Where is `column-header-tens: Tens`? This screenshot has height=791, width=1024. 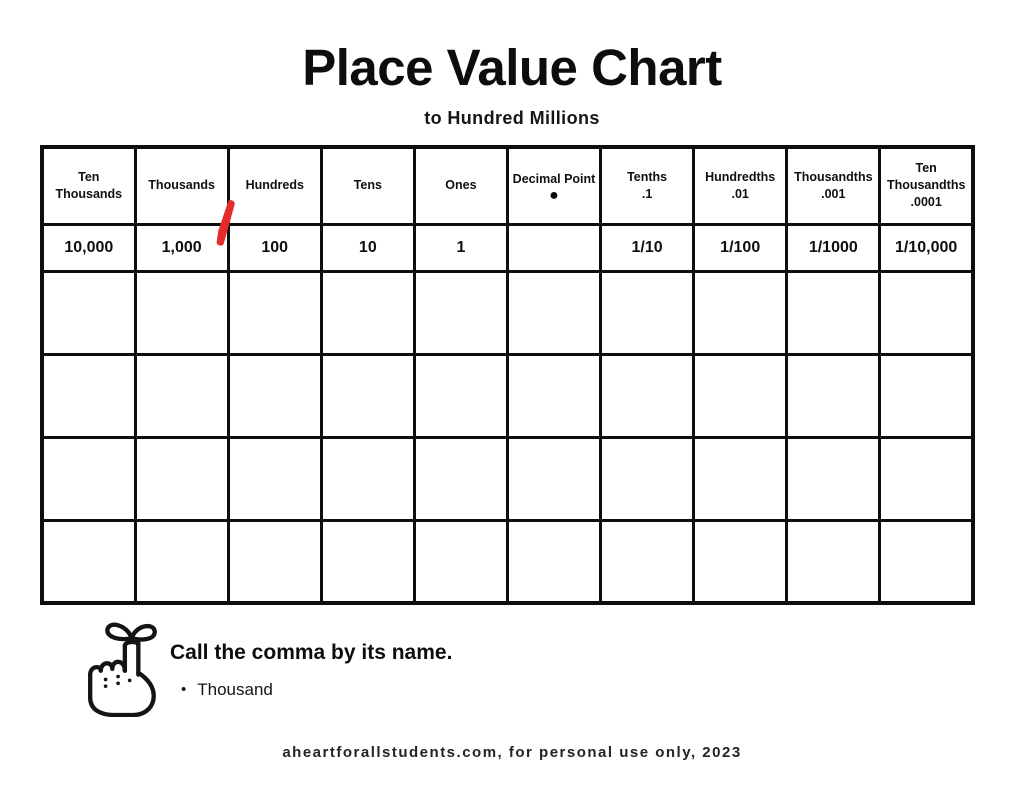 column-header-tens: Tens is located at coordinates (367, 185).